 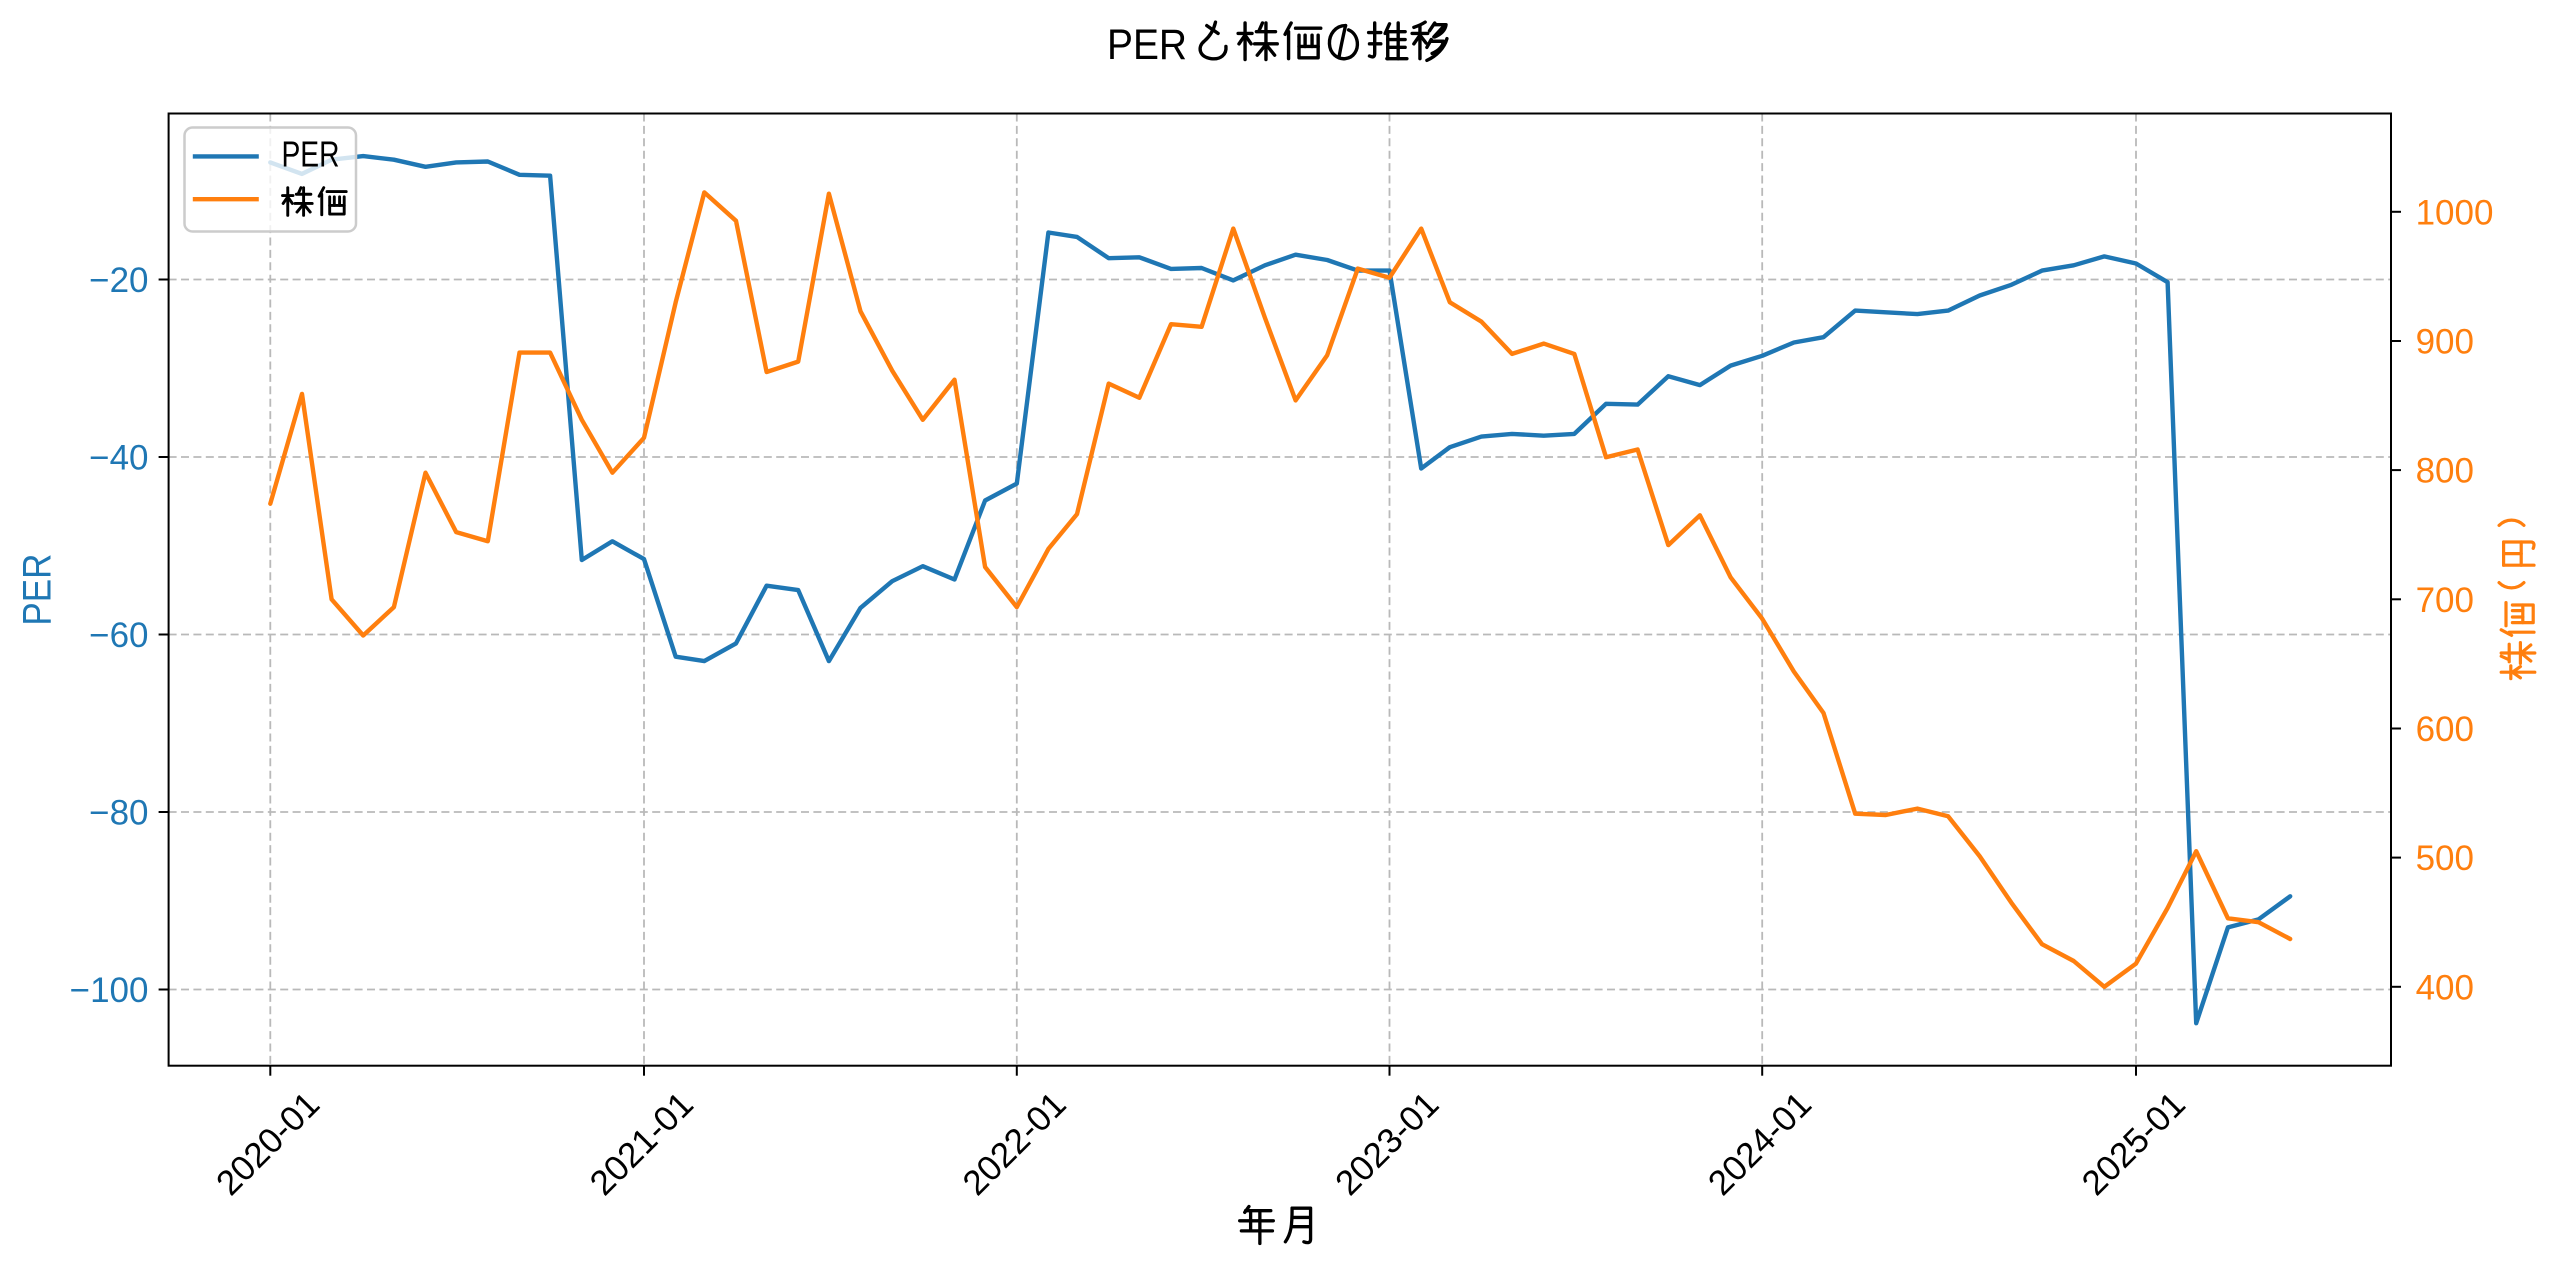 What do you see at coordinates (118, 458) in the screenshot?
I see `svg-text: −40` at bounding box center [118, 458].